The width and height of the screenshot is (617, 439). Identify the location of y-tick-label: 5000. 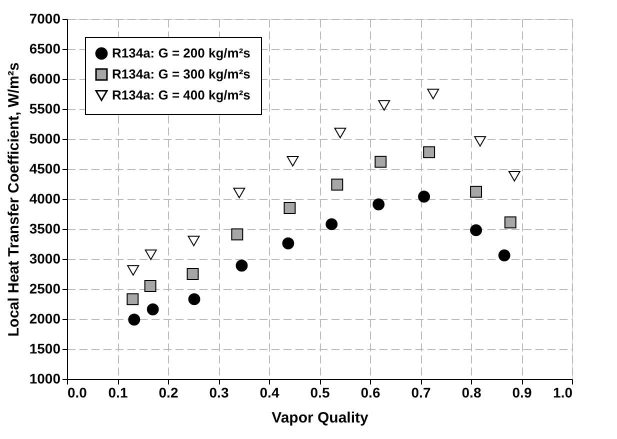
(45, 138).